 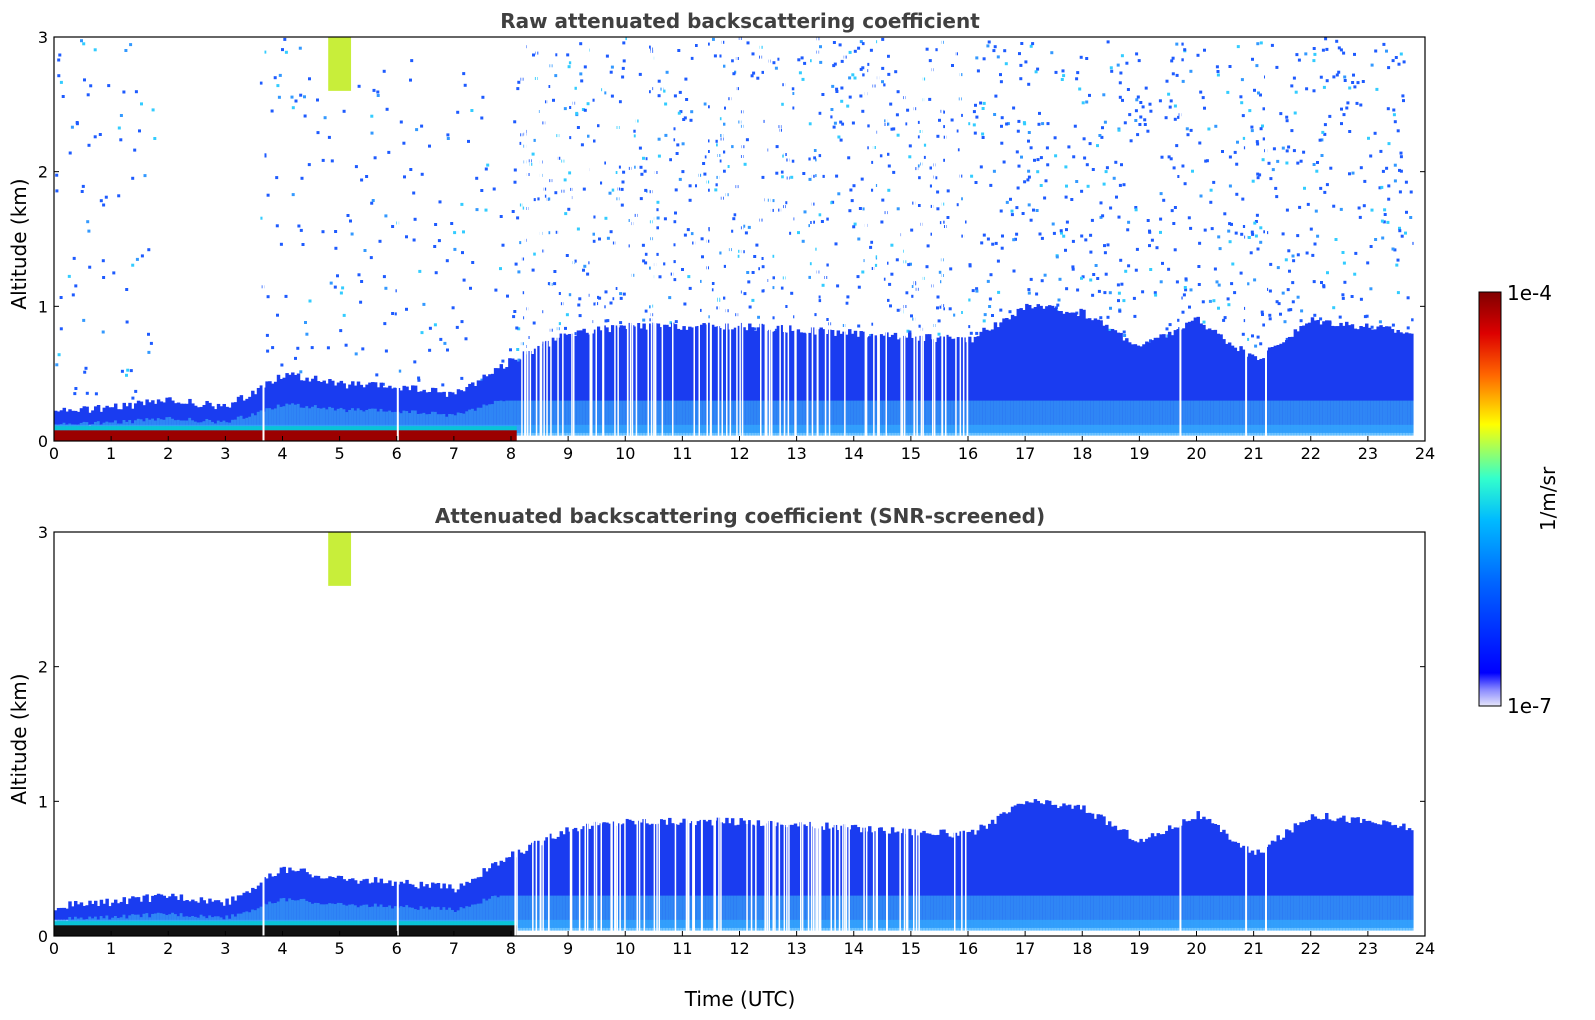 I want to click on top-x-axis: 0 1 2 3 4 5 6 7 8 9 10 11 12 13 14 15 16 17 18 19 20 21 22 23 24, so click(x=742, y=449).